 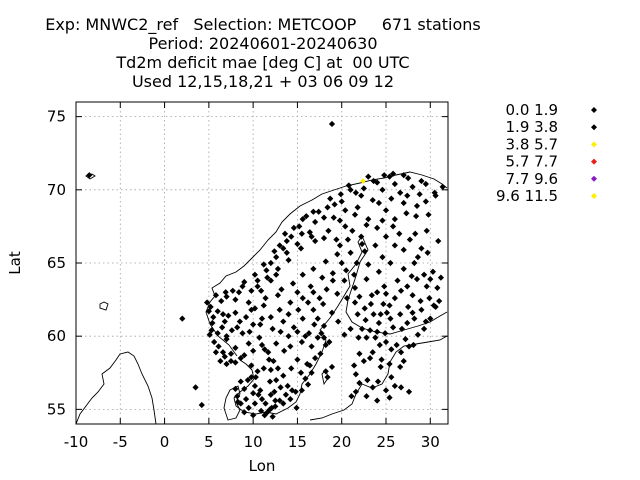 What do you see at coordinates (262, 466) in the screenshot?
I see `x-axis-label: Lon` at bounding box center [262, 466].